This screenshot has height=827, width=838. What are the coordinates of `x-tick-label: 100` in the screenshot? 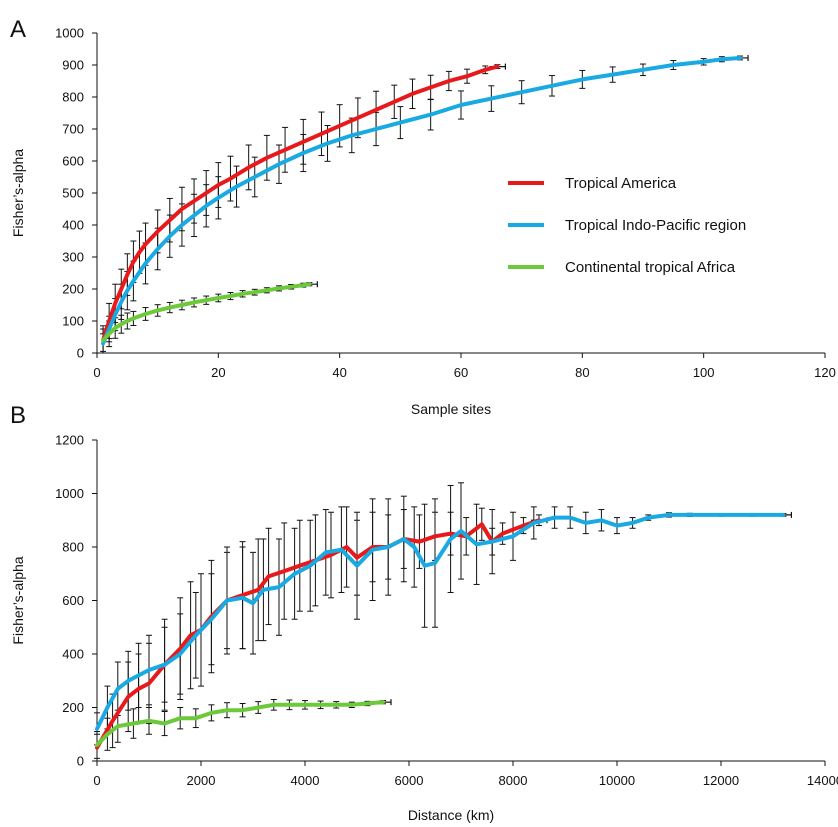 It's located at (704, 372).